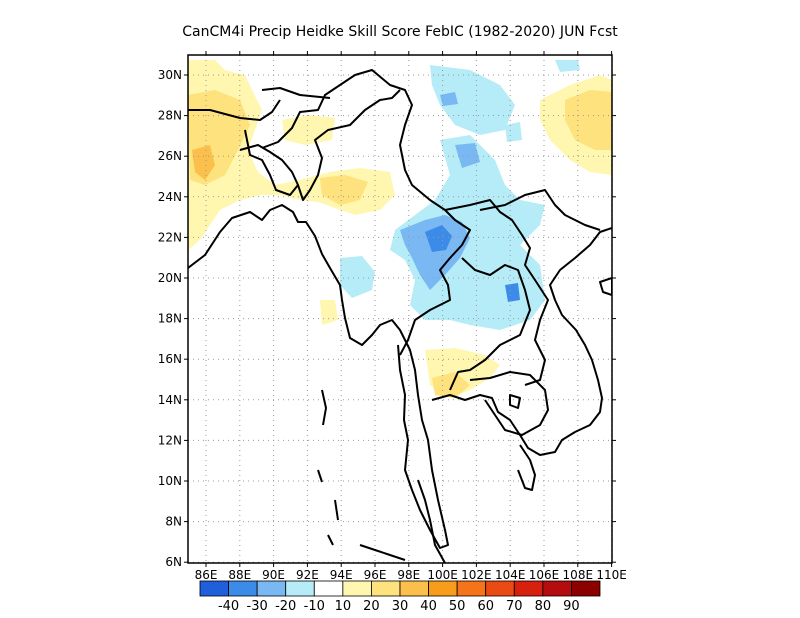 The image size is (800, 618). What do you see at coordinates (578, 575) in the screenshot?
I see `longitude-label: 108E` at bounding box center [578, 575].